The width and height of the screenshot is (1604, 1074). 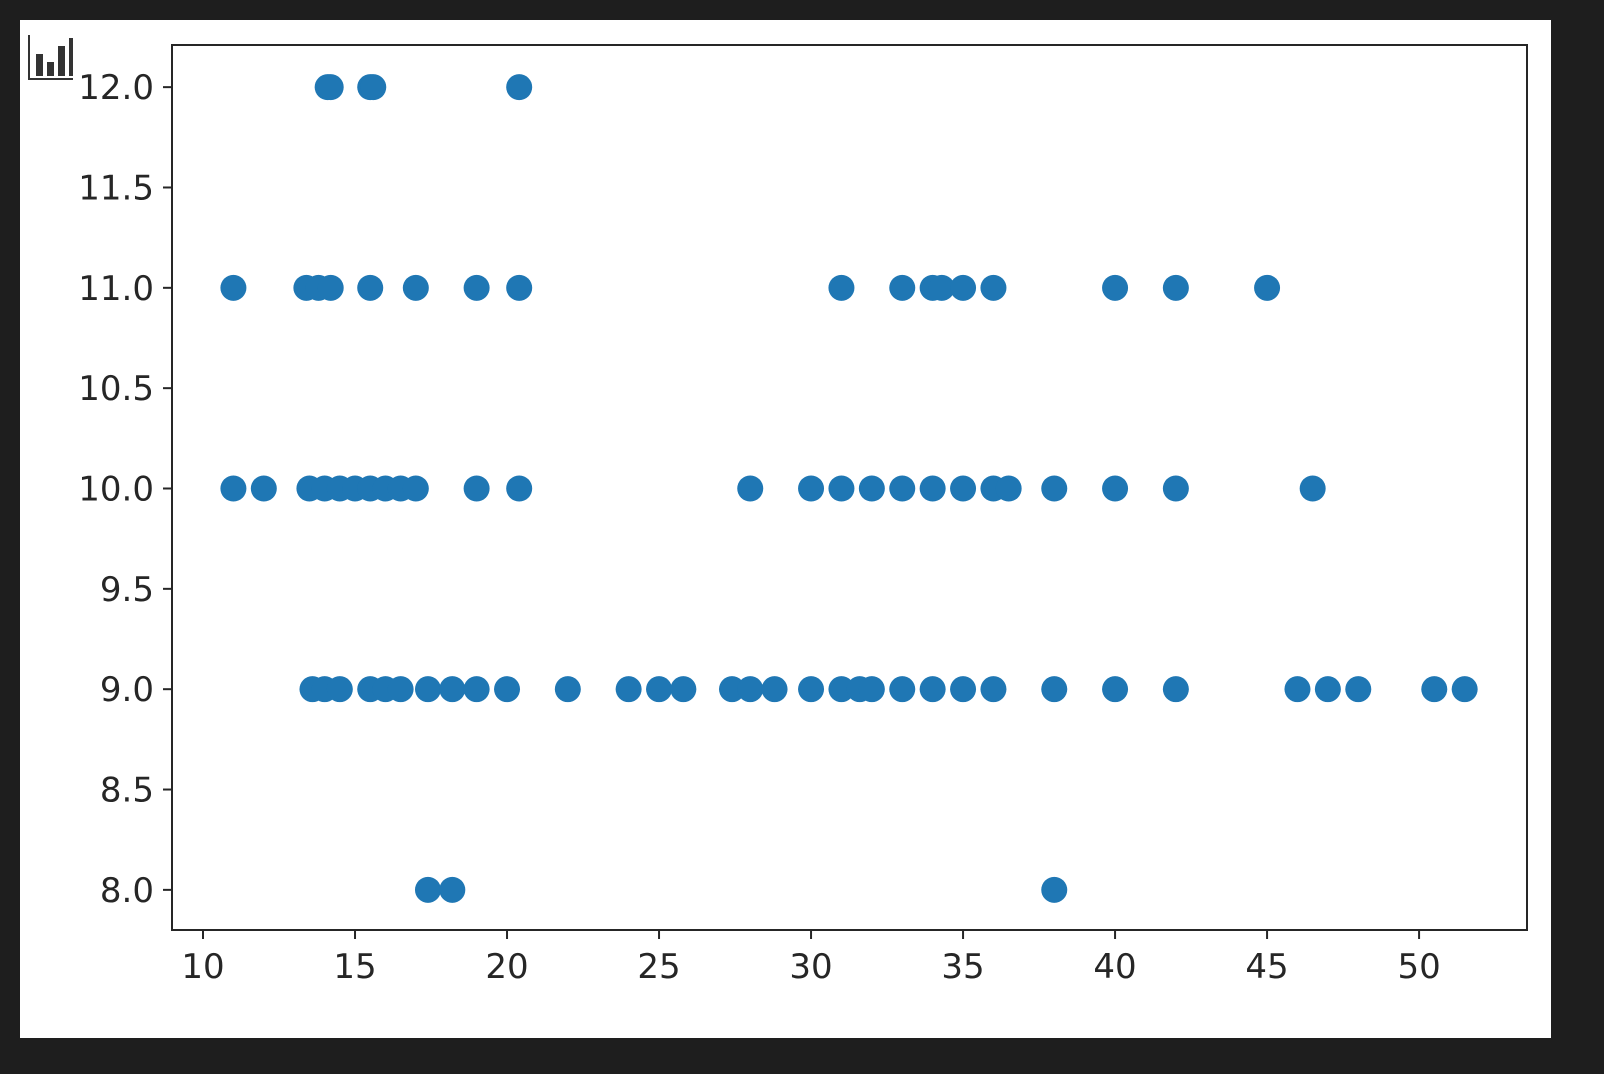 What do you see at coordinates (810, 967) in the screenshot?
I see `x-tick-label: 30` at bounding box center [810, 967].